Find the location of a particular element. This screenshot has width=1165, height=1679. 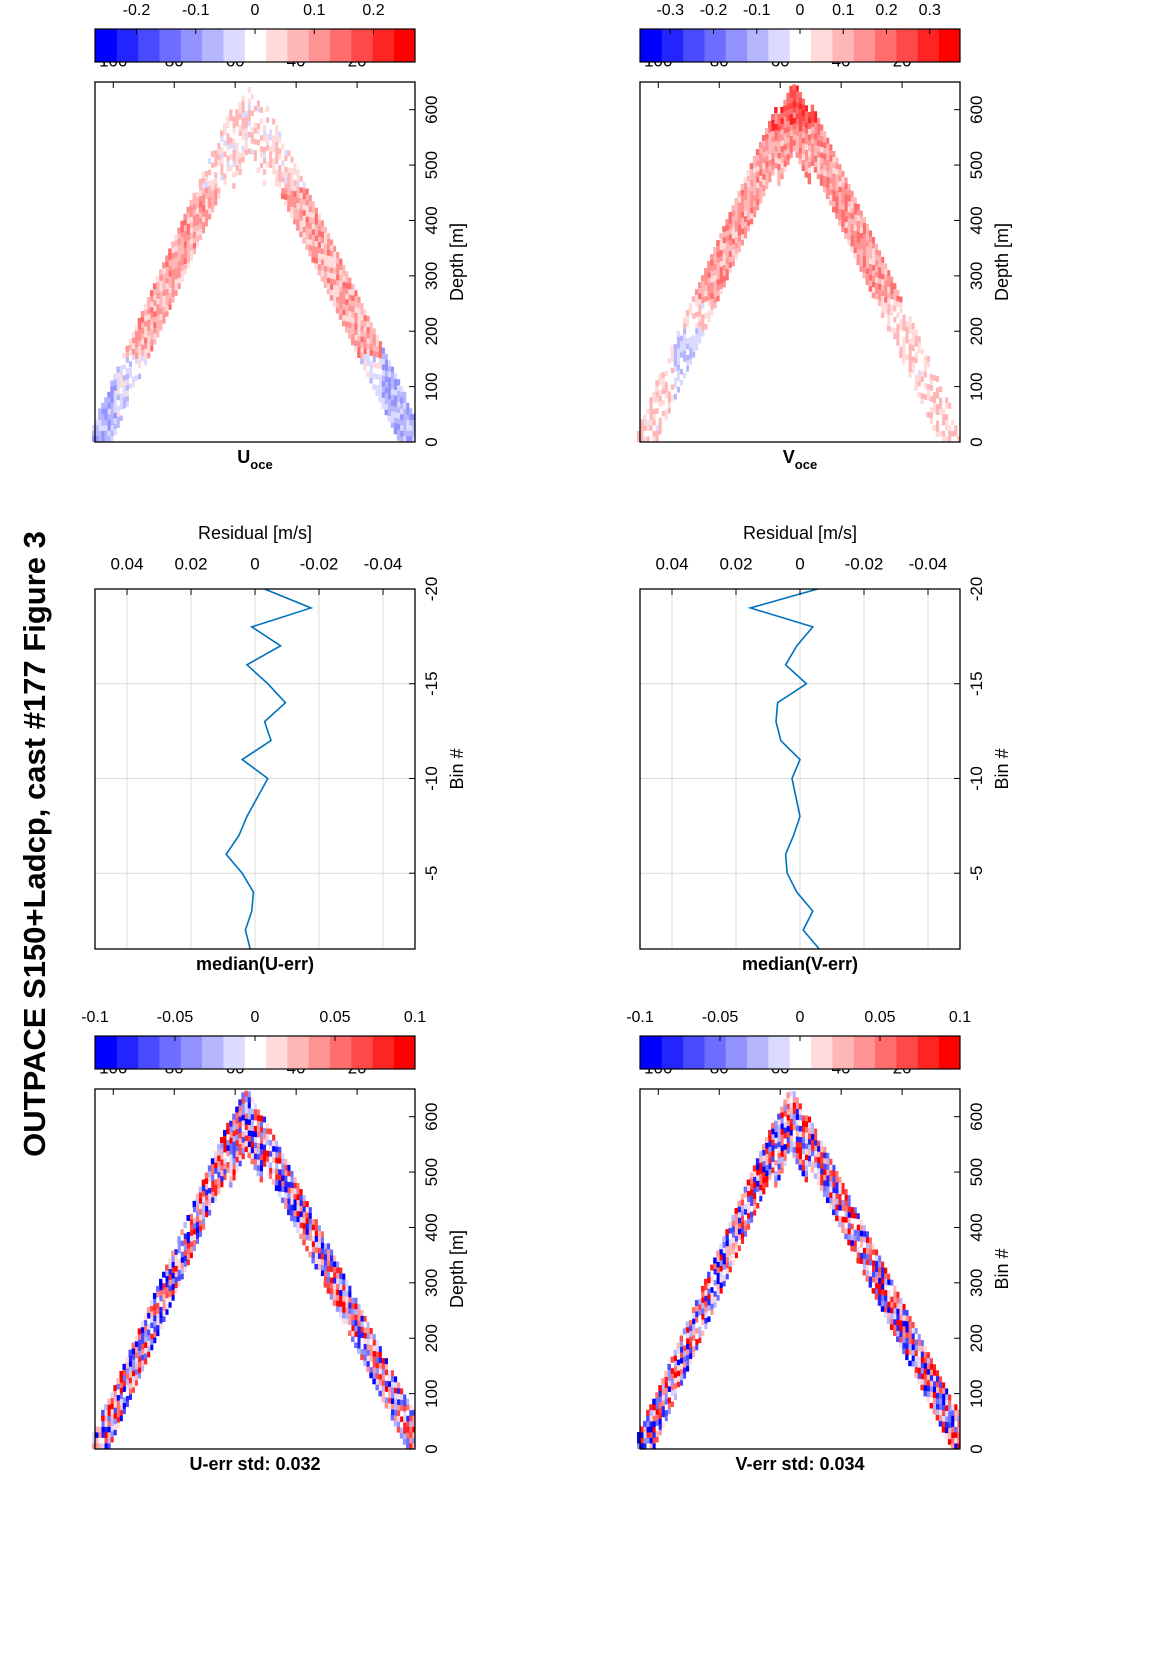

bin-tick-label: -10 is located at coordinates (431, 778).